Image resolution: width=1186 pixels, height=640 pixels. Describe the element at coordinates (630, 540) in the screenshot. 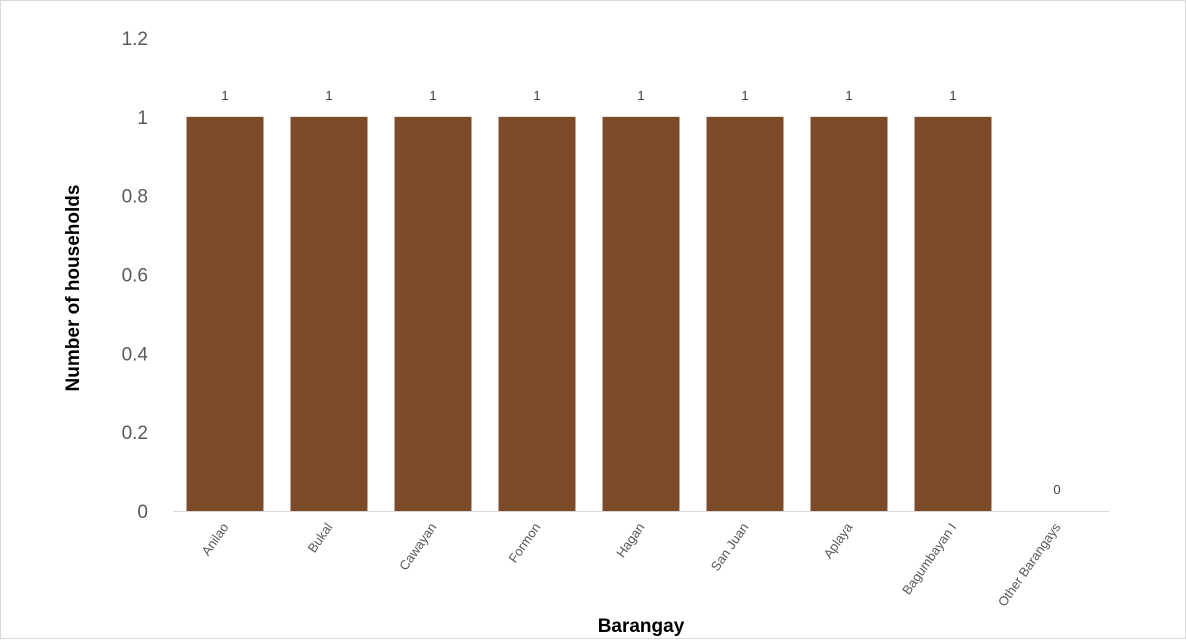

I see `x-tick-label: Hagan` at that location.